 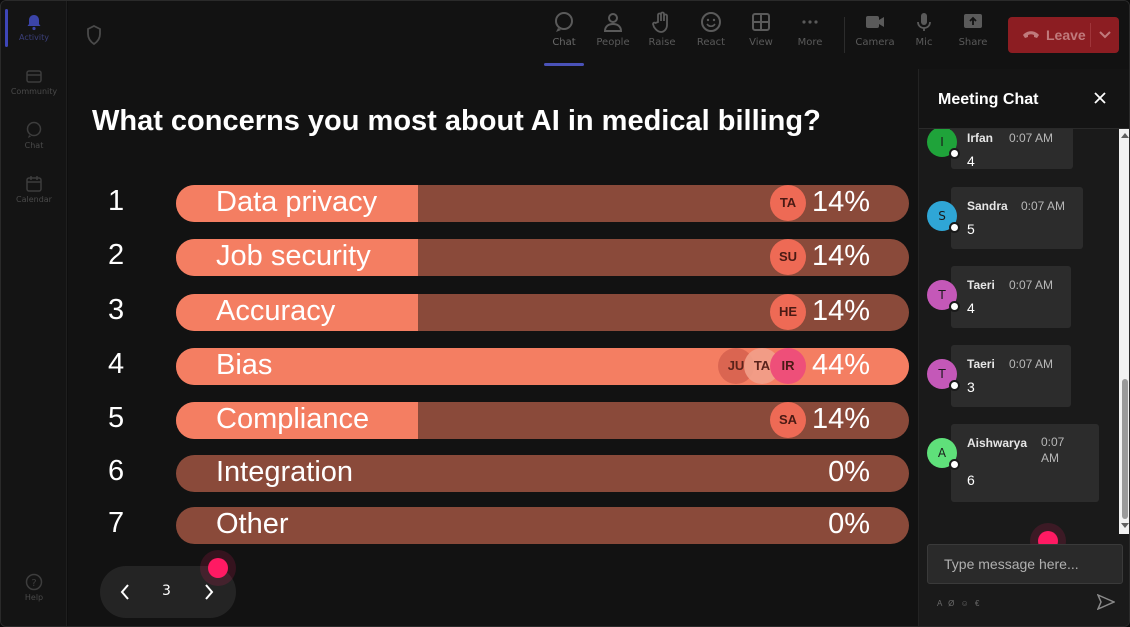 What do you see at coordinates (209, 592) in the screenshot?
I see `chevron-right-icon` at bounding box center [209, 592].